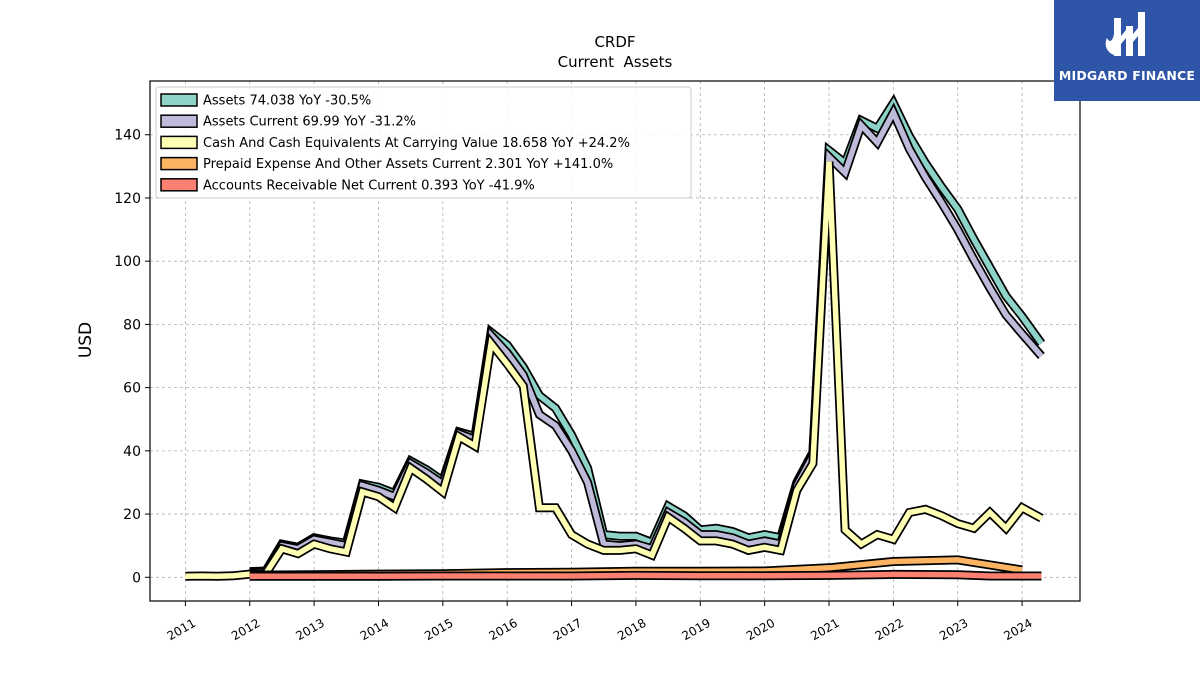  What do you see at coordinates (1125, 34) in the screenshot?
I see `midgard-logo-icon` at bounding box center [1125, 34].